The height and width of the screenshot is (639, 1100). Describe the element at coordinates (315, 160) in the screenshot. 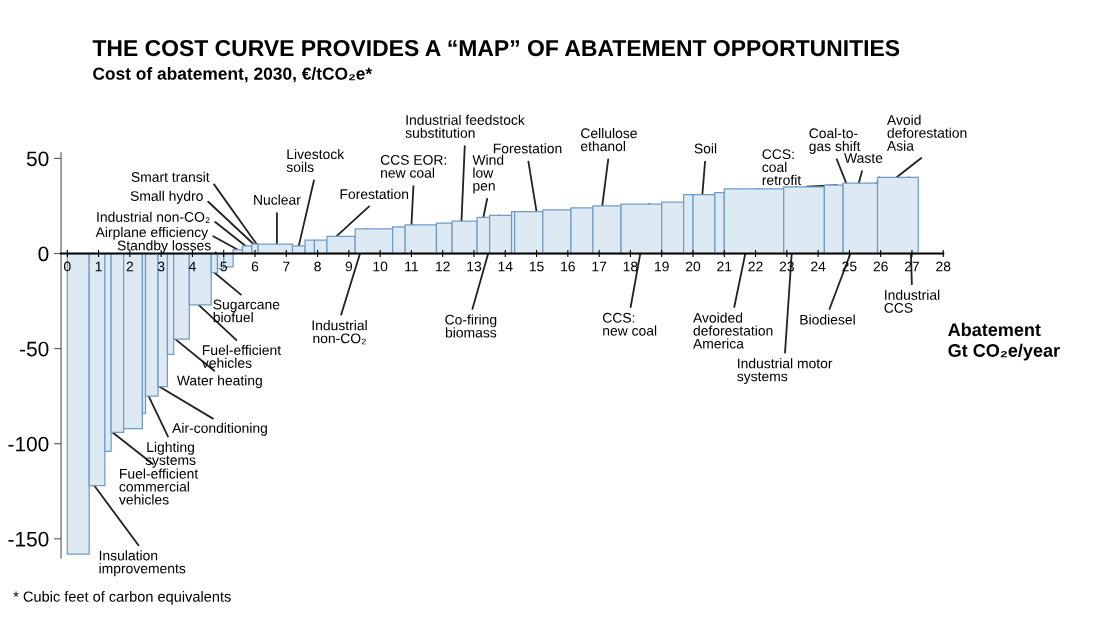

I see `annotation: Livestock soils` at that location.